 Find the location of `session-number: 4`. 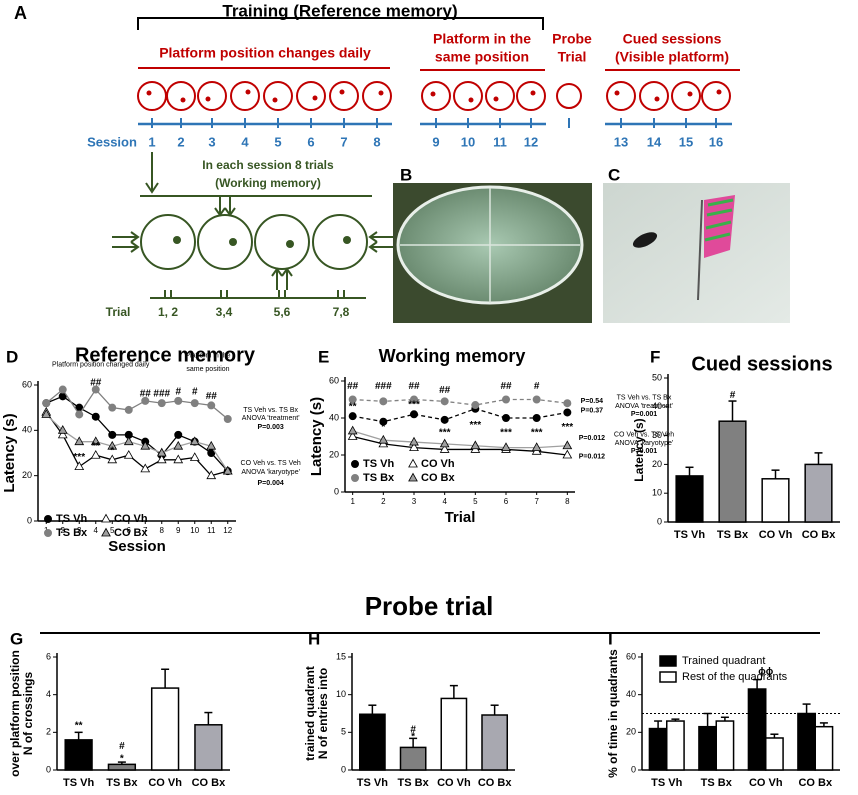

session-number: 4 is located at coordinates (245, 141).